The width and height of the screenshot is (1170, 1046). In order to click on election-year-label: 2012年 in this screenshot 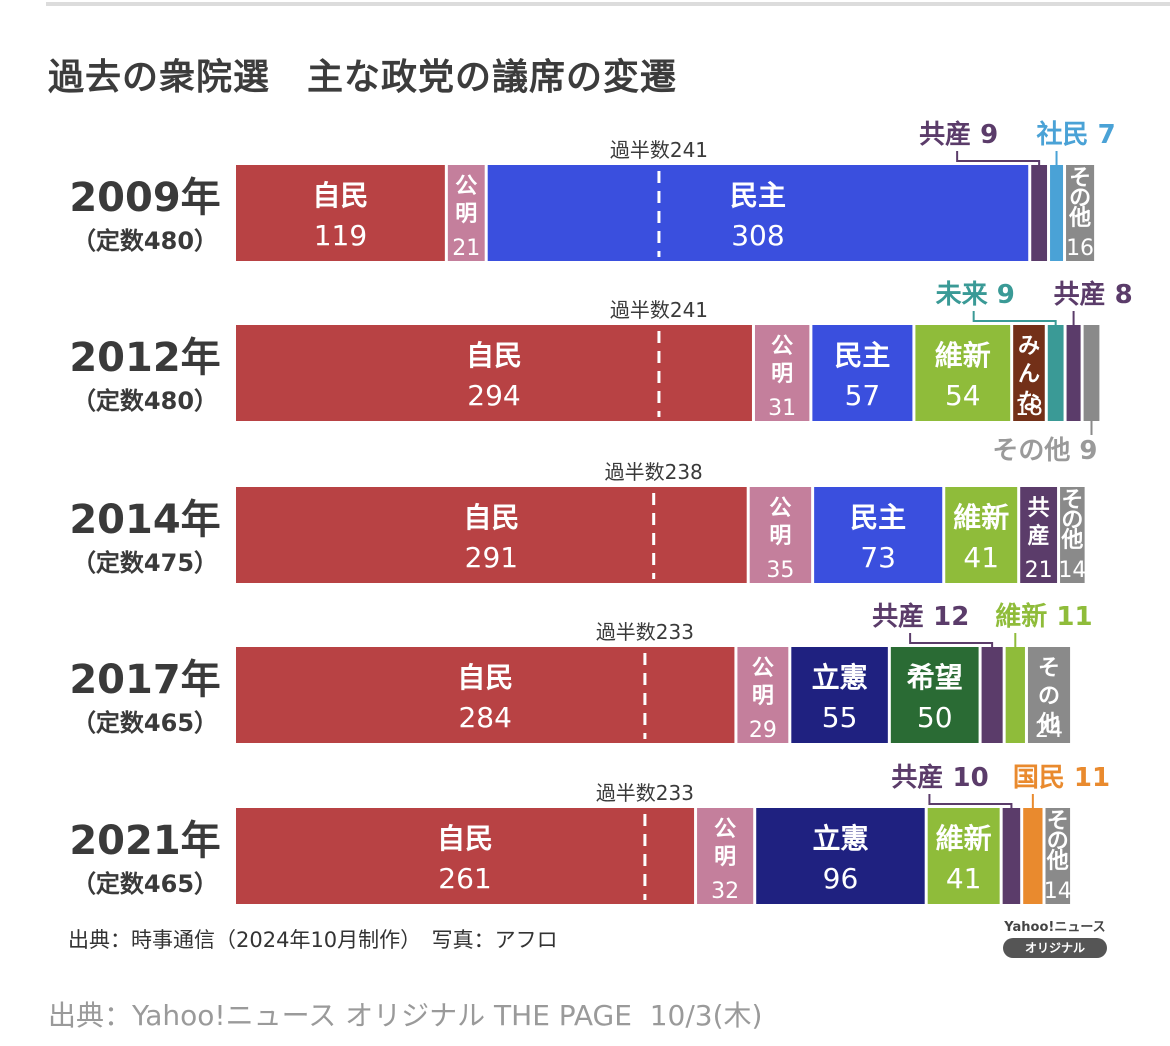, I will do `click(144, 358)`.